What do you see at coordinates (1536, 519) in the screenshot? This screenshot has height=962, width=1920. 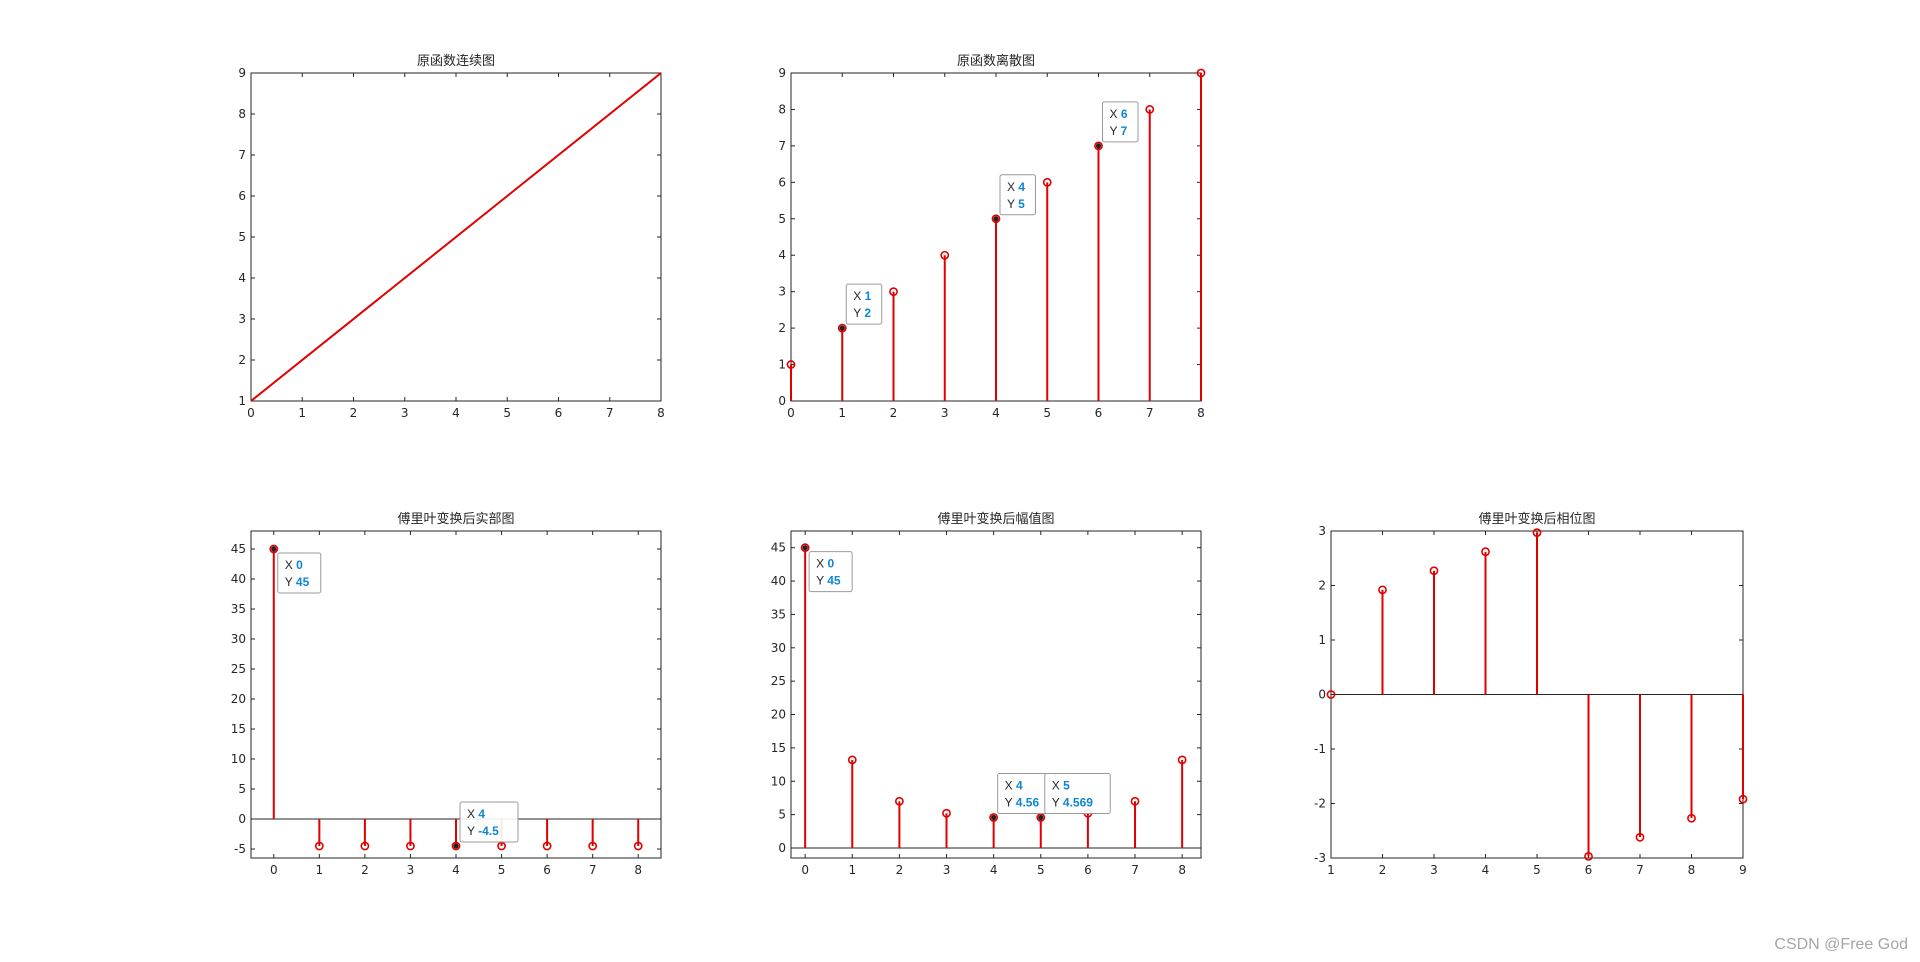 I see `chart-title: 傅里叶变换后相位图` at bounding box center [1536, 519].